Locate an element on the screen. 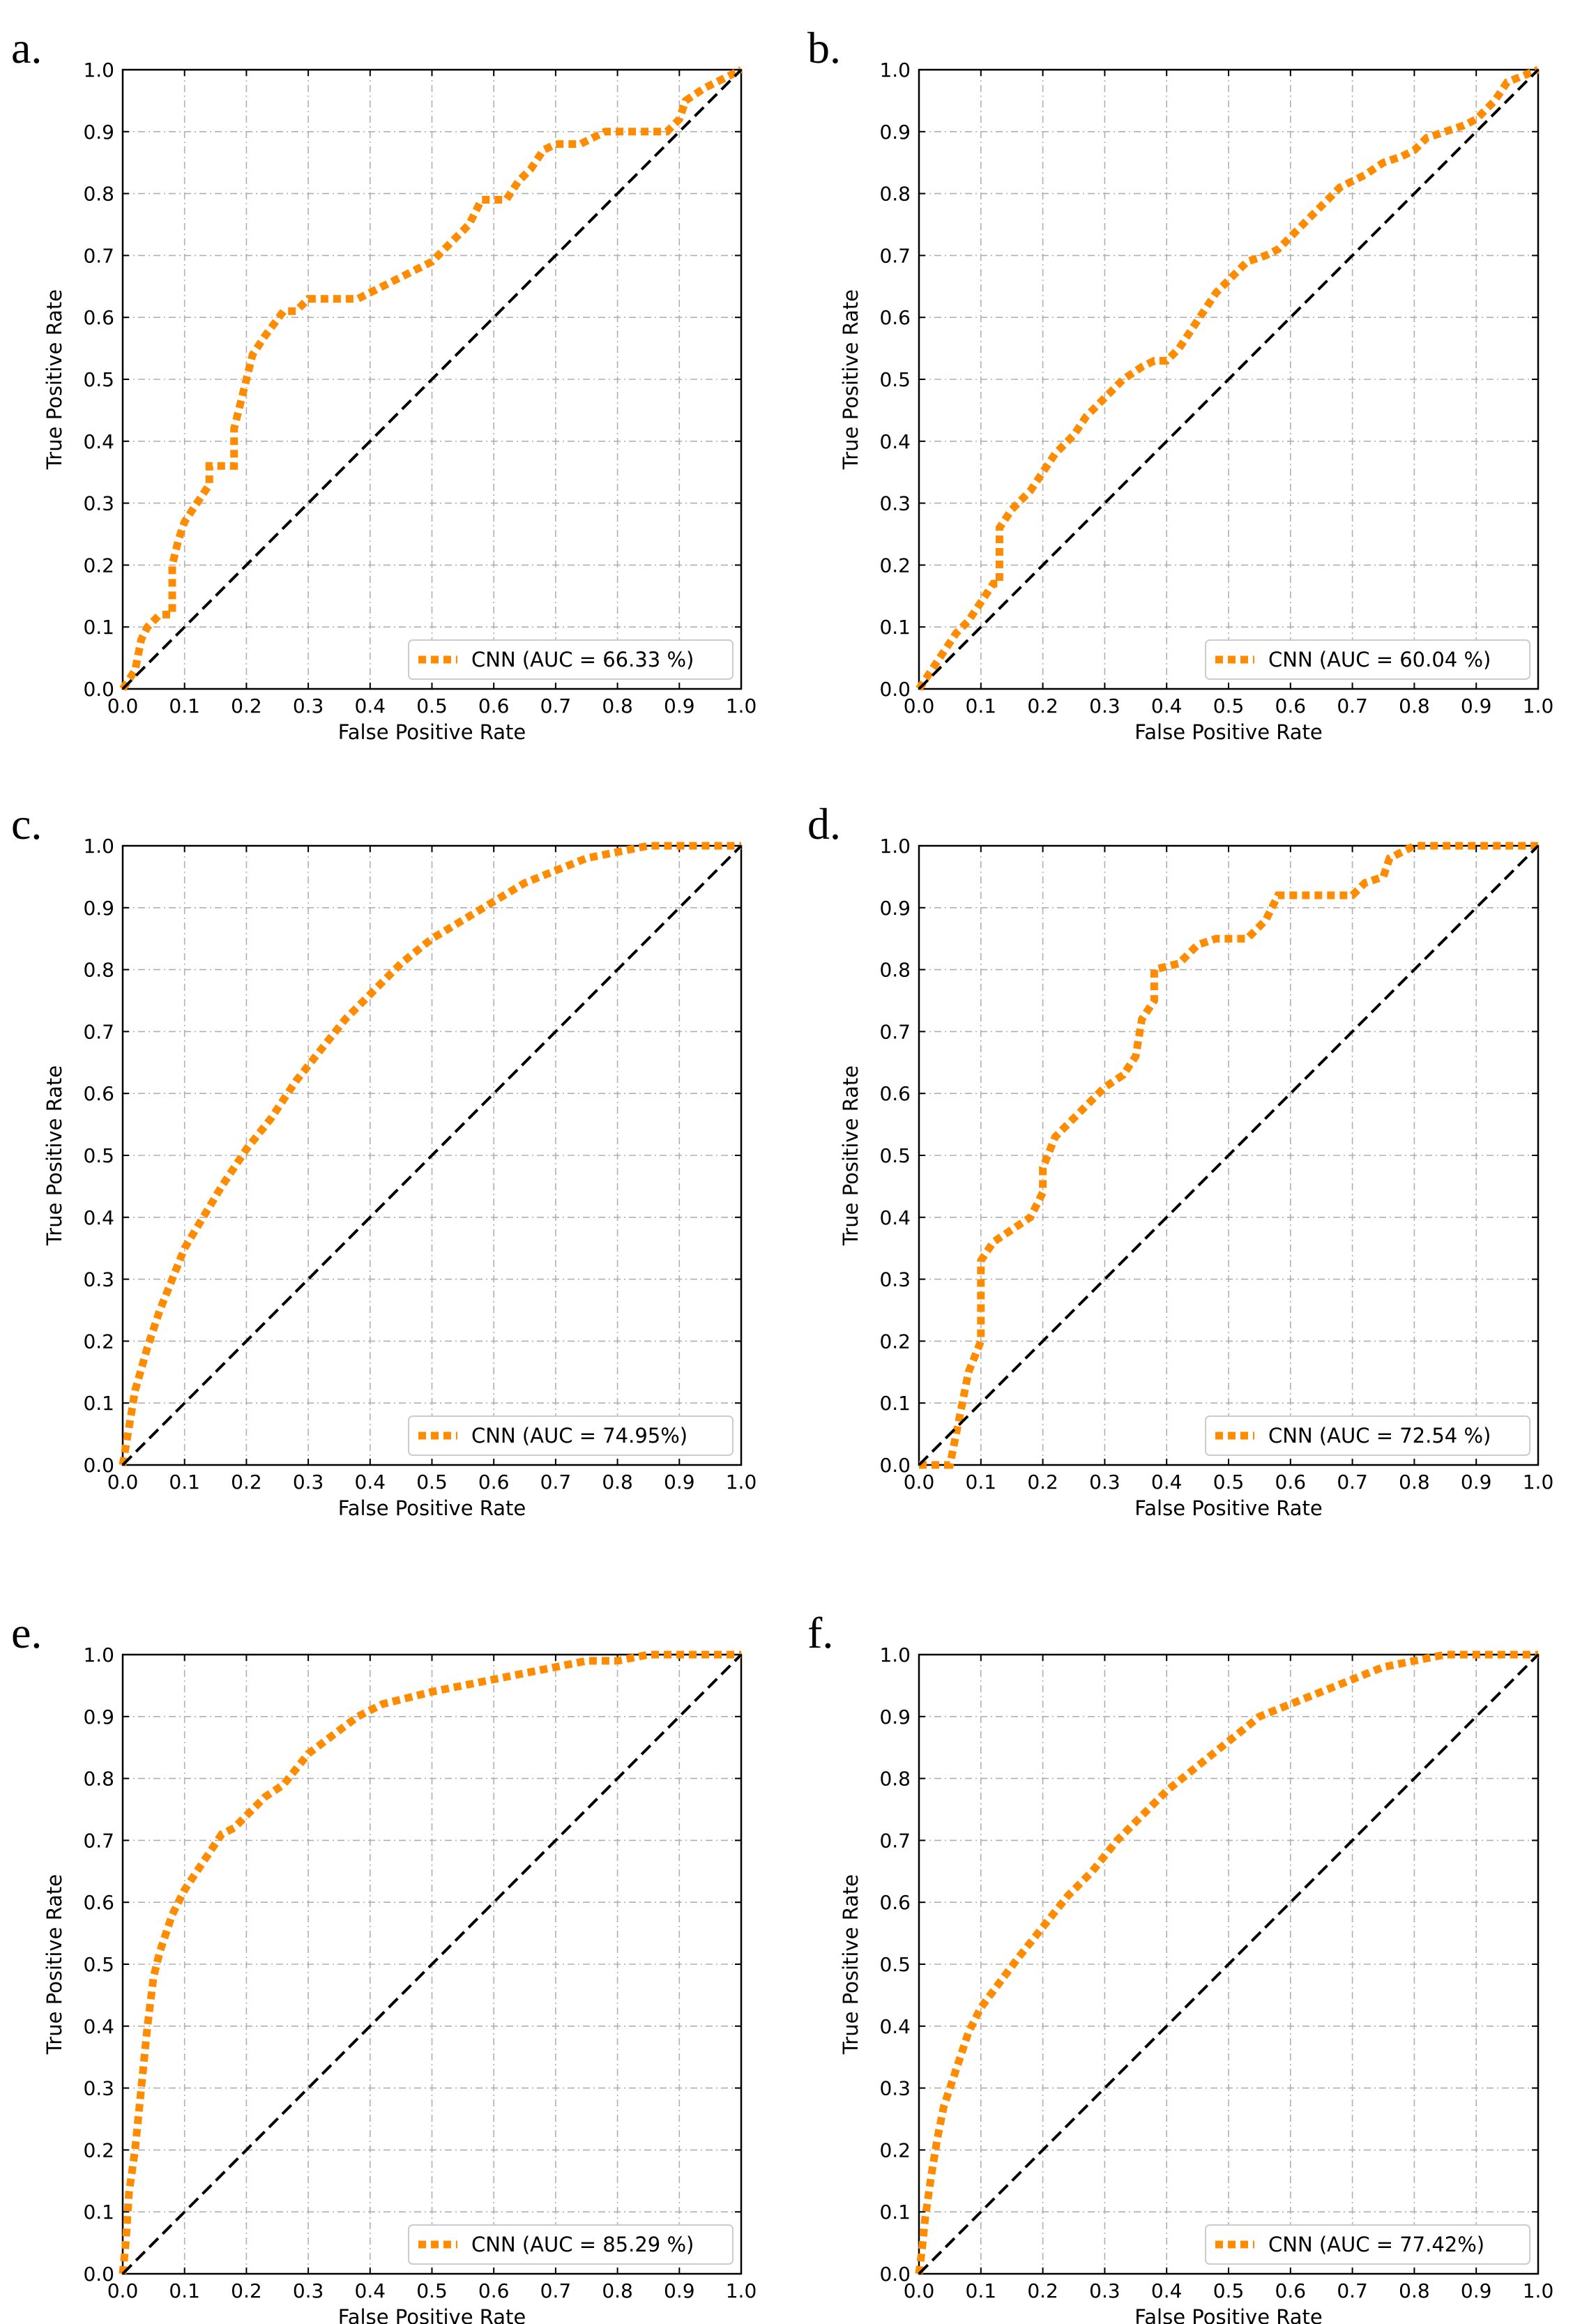 Image resolution: width=1573 pixels, height=2324 pixels. panel-letter: b. is located at coordinates (824, 48).